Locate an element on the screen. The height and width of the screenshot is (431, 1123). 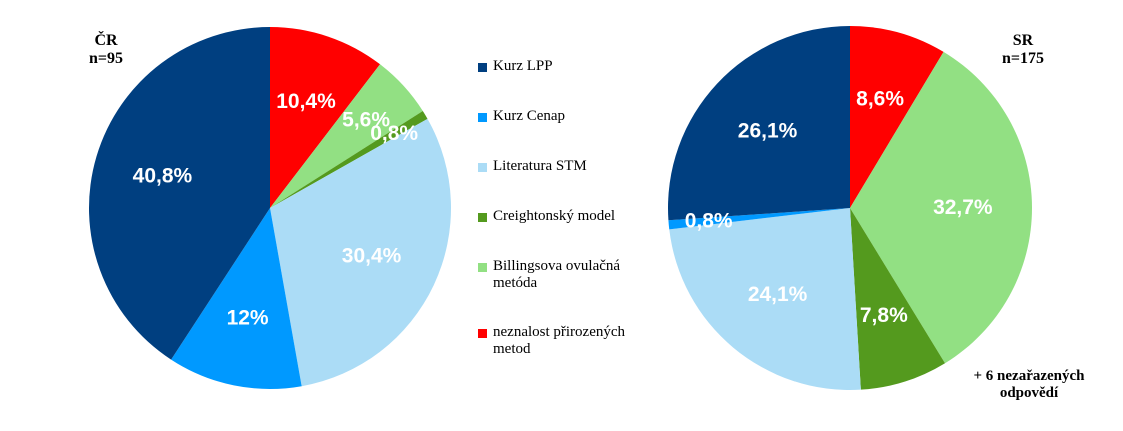
legend-label: Literatura STM is located at coordinates (540, 166).